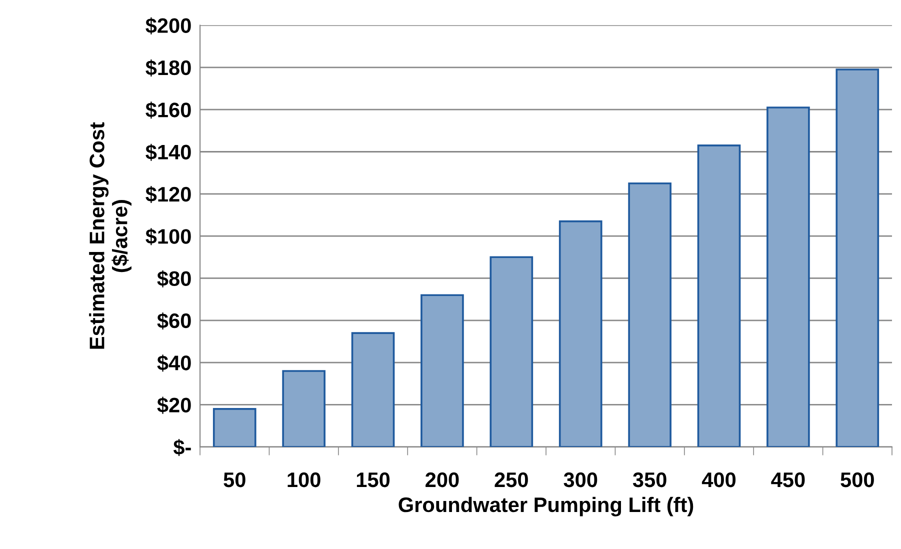 This screenshot has height=549, width=901. What do you see at coordinates (168, 237) in the screenshot?
I see `y-tick-label: $100` at bounding box center [168, 237].